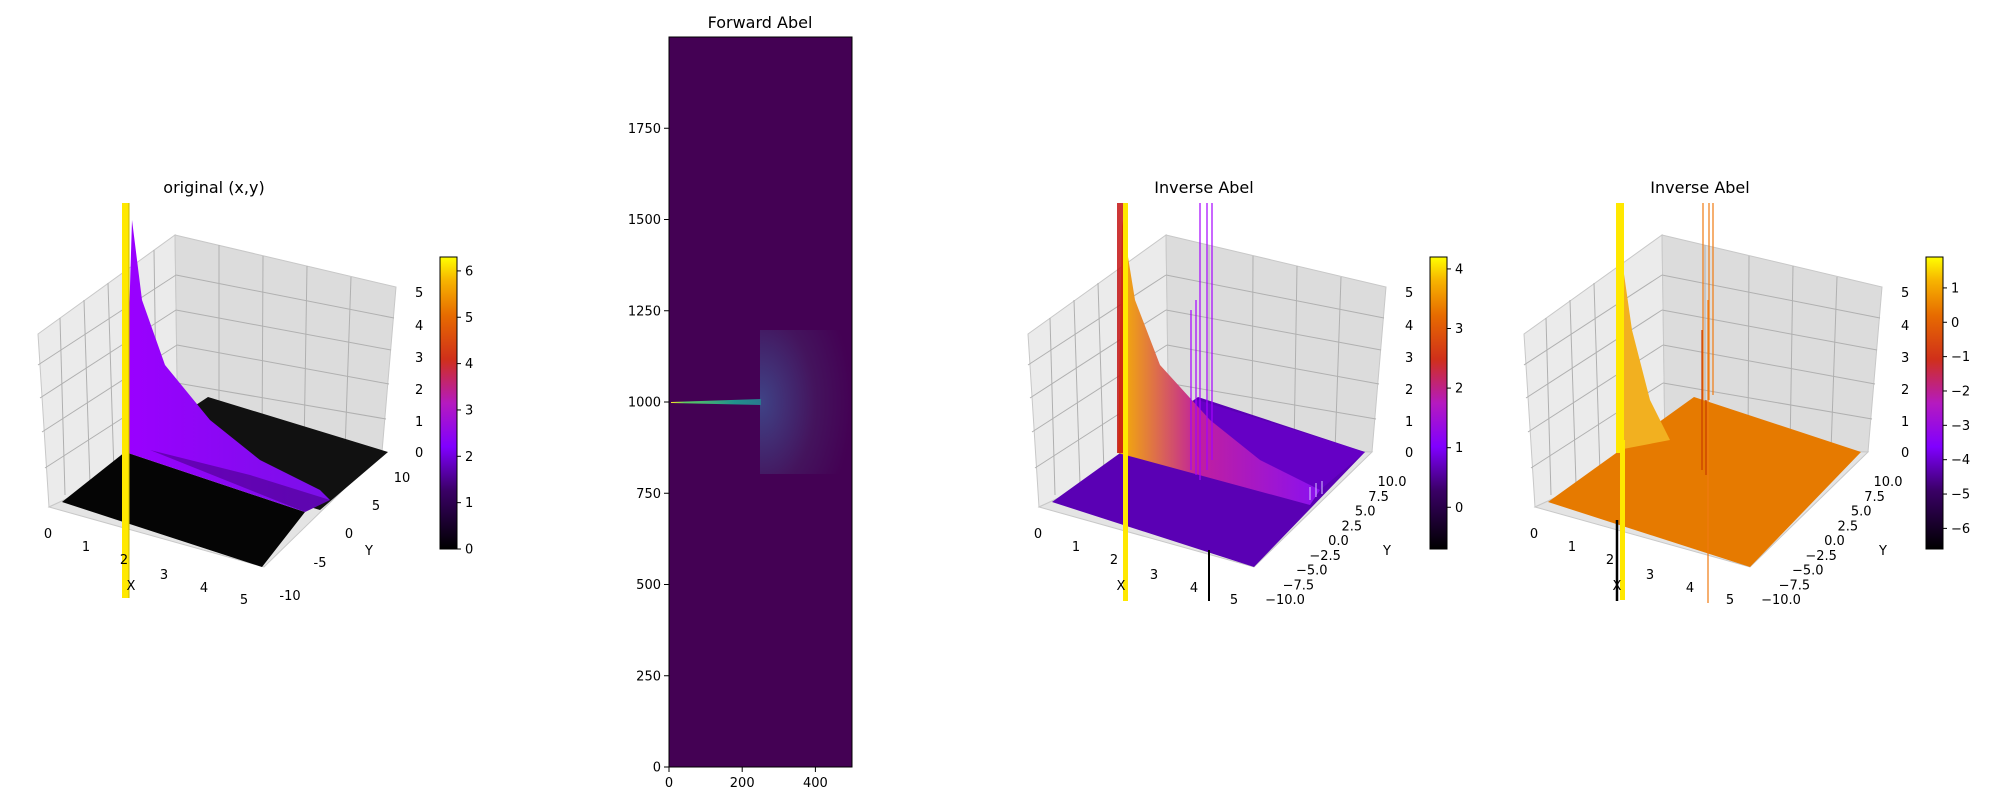  What do you see at coordinates (648, 494) in the screenshot?
I see `y-tick-label: 750` at bounding box center [648, 494].